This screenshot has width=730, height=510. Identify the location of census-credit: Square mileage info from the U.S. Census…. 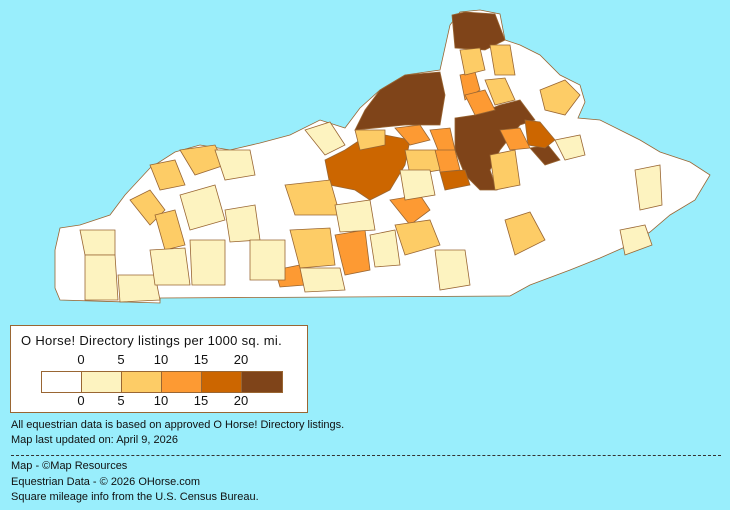
(135, 497).